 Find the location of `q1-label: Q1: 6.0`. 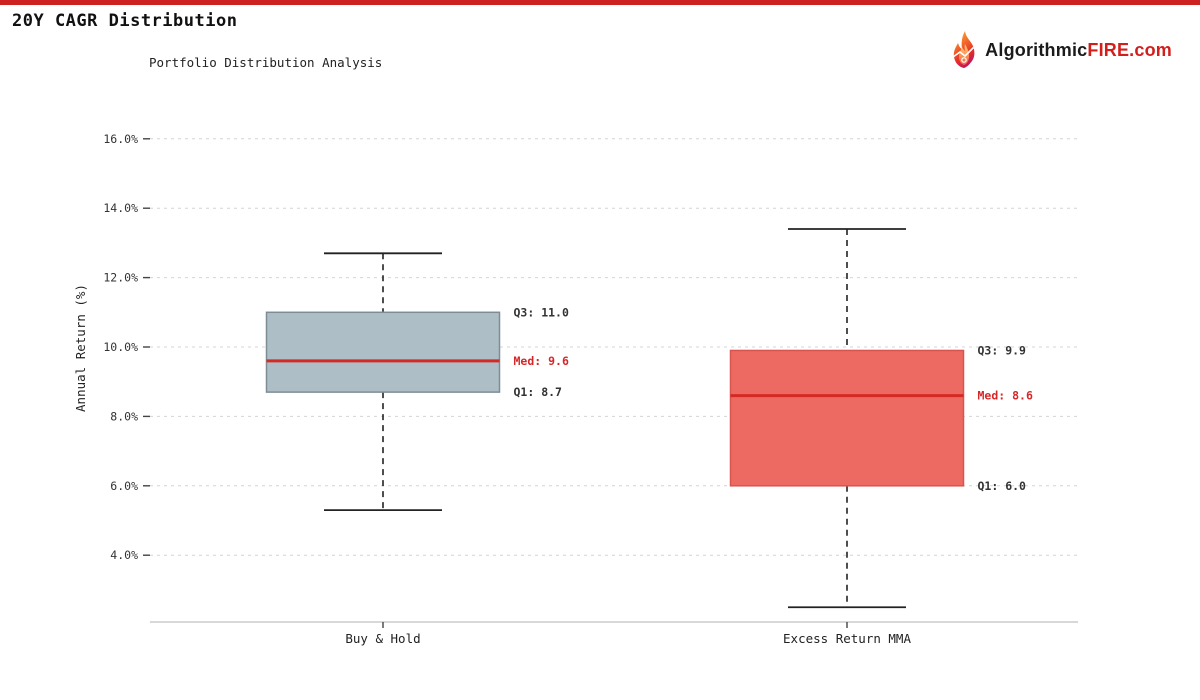

q1-label: Q1: 6.0 is located at coordinates (1002, 486).